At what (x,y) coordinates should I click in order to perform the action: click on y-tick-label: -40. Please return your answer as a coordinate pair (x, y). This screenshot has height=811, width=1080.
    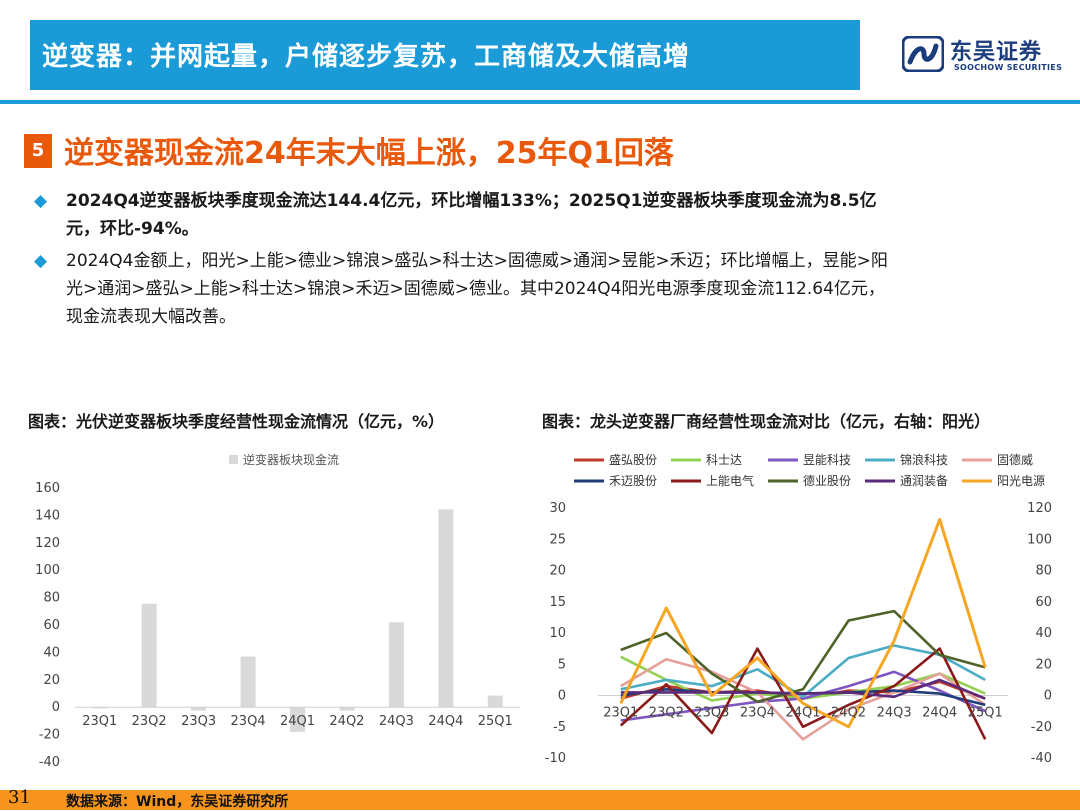
    Looking at the image, I should click on (49, 762).